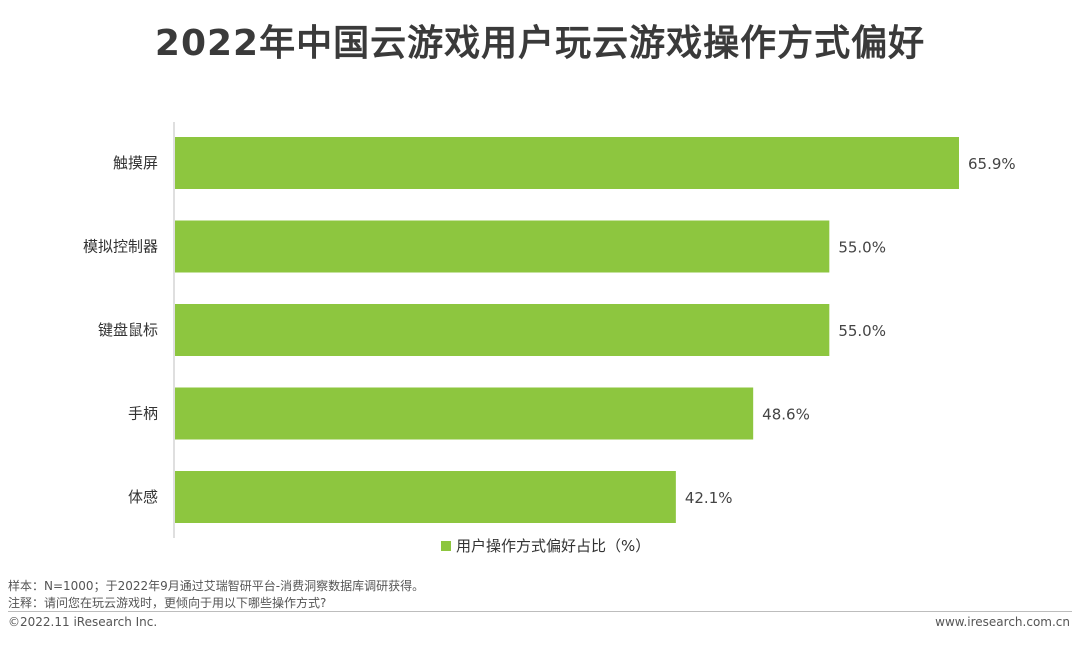 The width and height of the screenshot is (1080, 645). I want to click on chart-title: 2022年中国云游戏用户玩云游戏操作方式偏好, so click(540, 43).